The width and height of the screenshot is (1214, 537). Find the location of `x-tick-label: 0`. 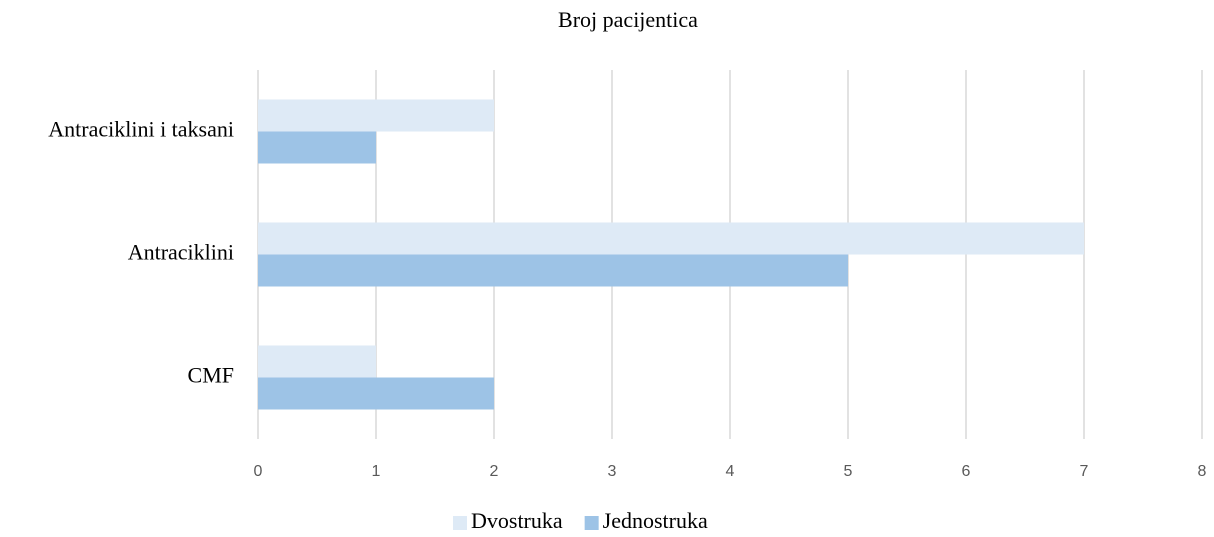

x-tick-label: 0 is located at coordinates (258, 471).